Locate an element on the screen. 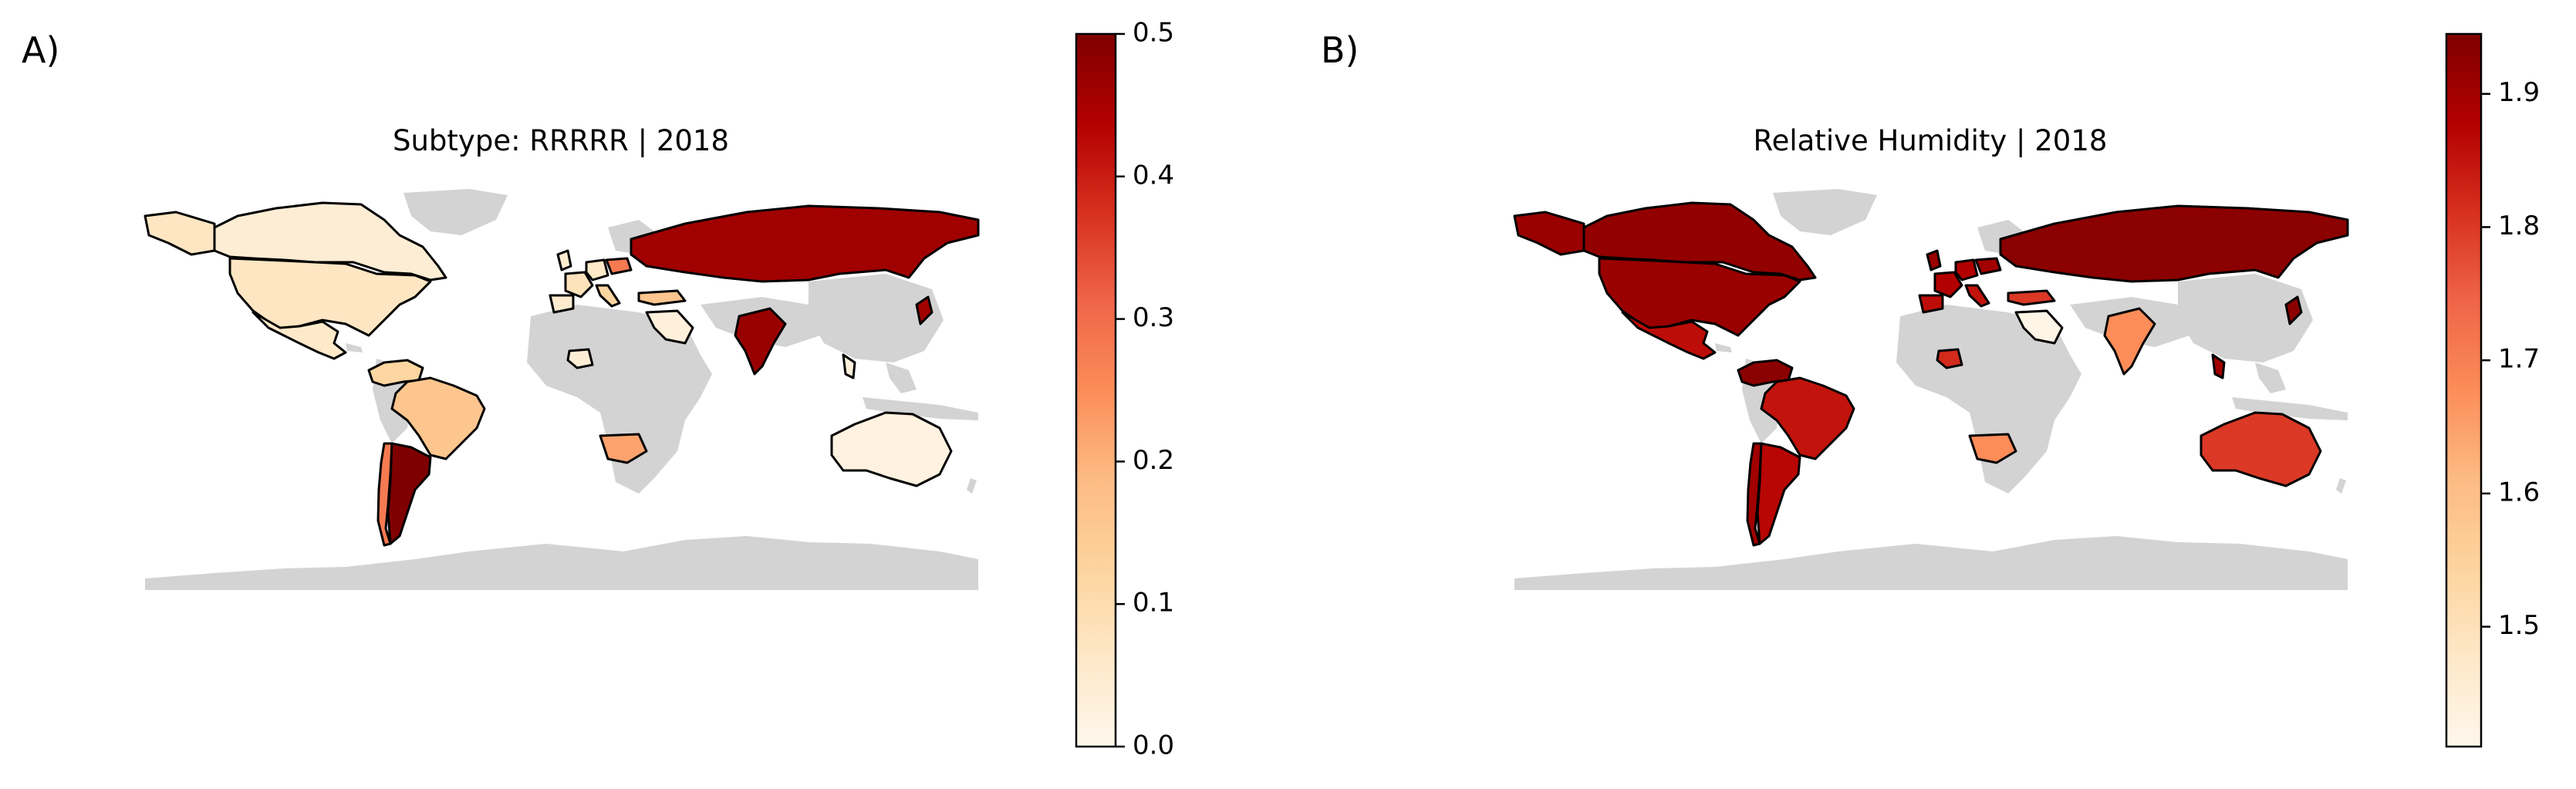 Image resolution: width=2576 pixels, height=789 pixels. colorbar-tick-label: 1.7 is located at coordinates (2519, 359).